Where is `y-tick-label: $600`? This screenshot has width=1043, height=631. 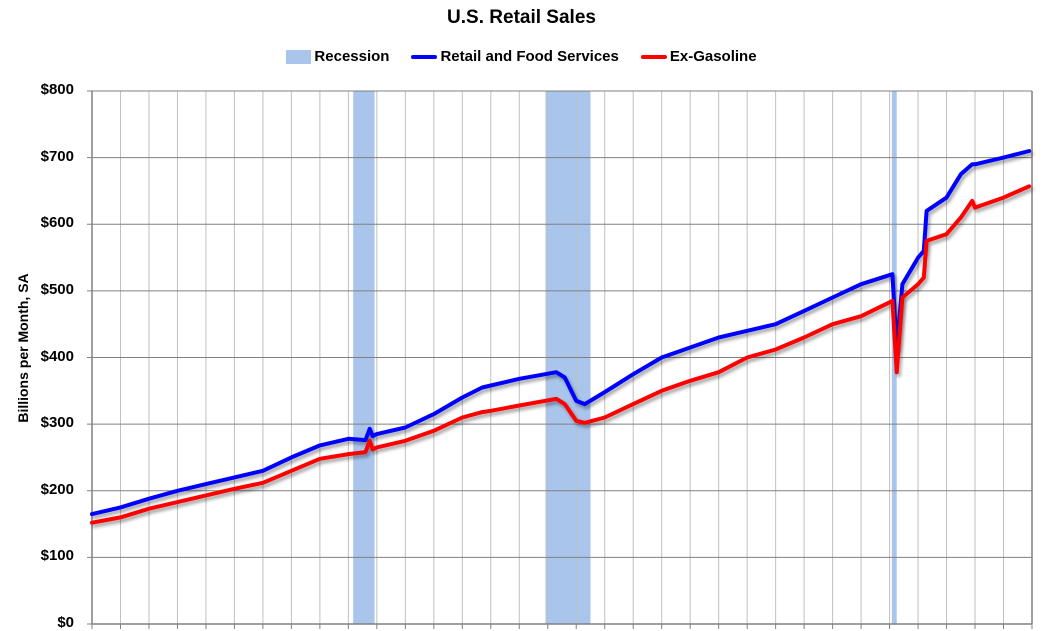
y-tick-label: $600 is located at coordinates (57, 223).